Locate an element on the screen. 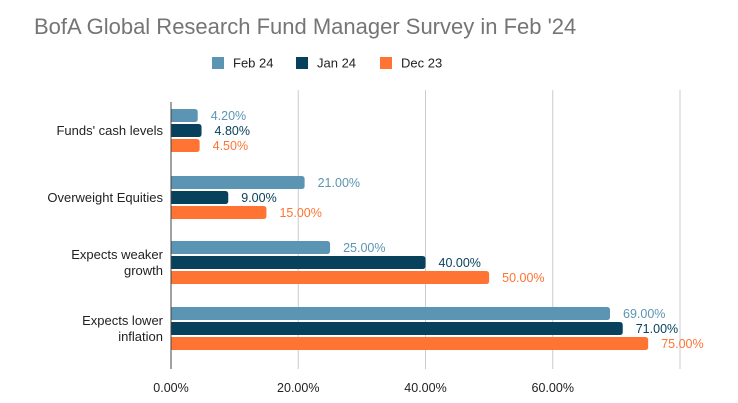  bar-value-label-1-3: 71.00% is located at coordinates (657, 329).